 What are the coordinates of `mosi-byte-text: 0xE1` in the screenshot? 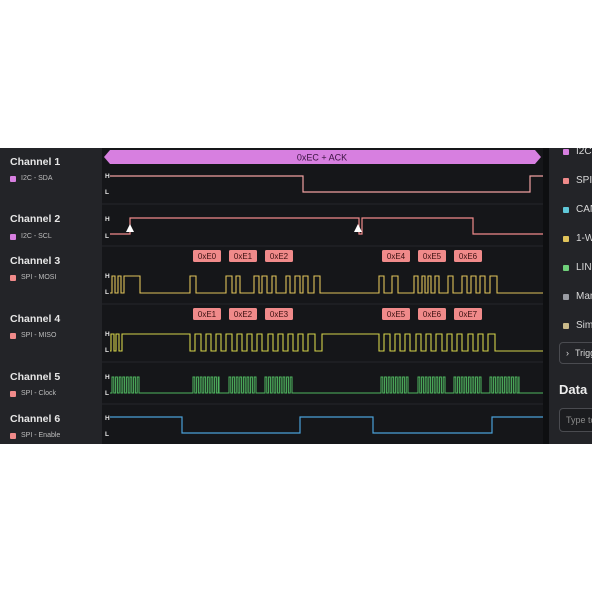 It's located at (243, 256).